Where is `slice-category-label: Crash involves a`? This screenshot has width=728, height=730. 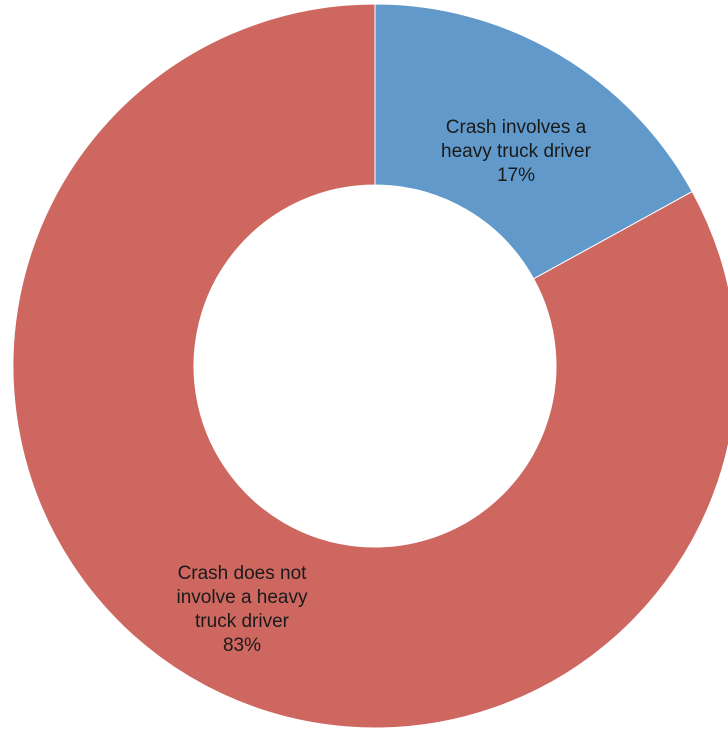
slice-category-label: Crash involves a is located at coordinates (516, 127).